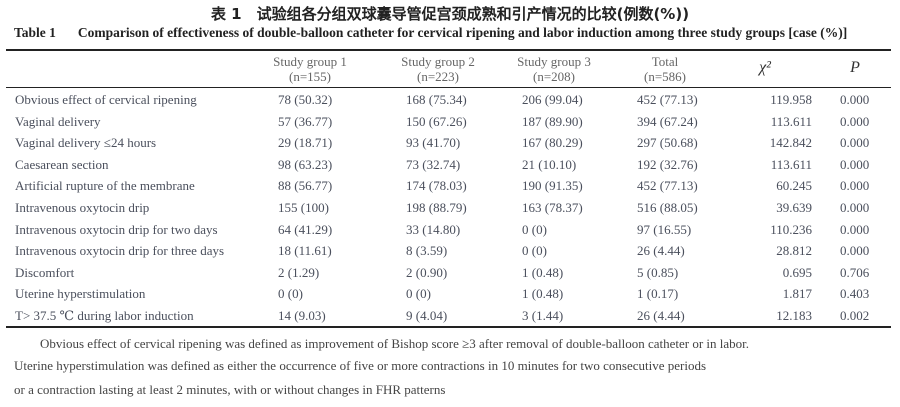 The height and width of the screenshot is (407, 900). I want to click on column-header-label: P, so click(855, 67).